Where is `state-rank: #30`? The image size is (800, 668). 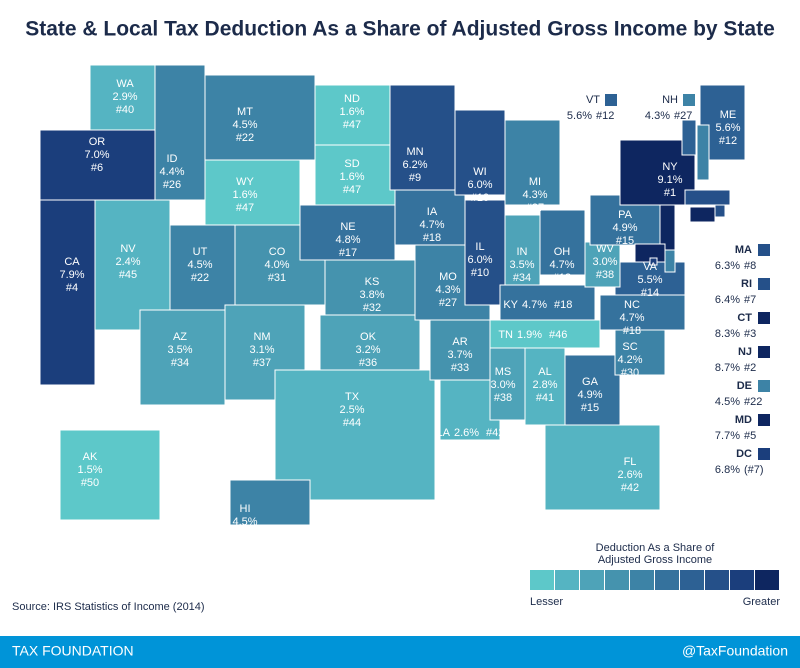 state-rank: #30 is located at coordinates (630, 373).